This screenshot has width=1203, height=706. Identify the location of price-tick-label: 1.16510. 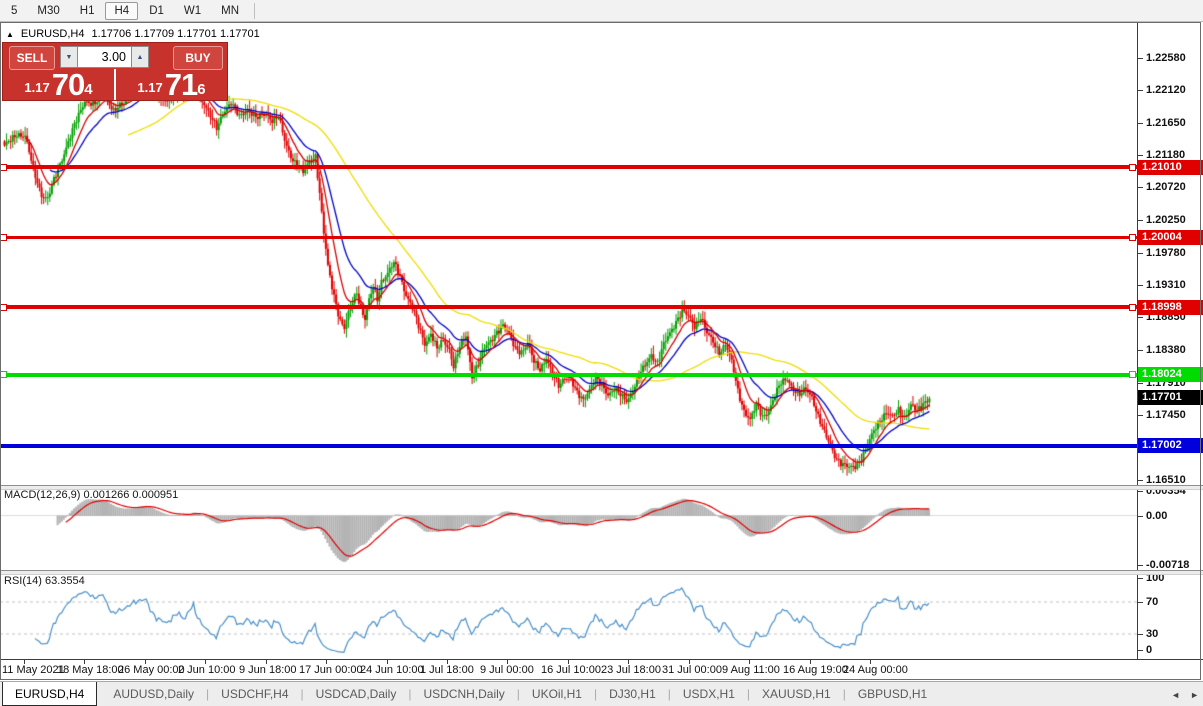
(1166, 480).